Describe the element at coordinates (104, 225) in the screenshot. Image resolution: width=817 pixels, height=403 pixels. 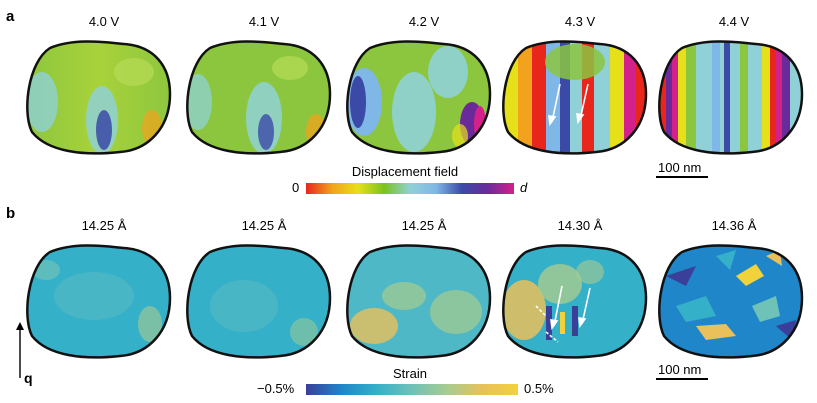
I see `lattice-label-1: 14.25 Å` at that location.